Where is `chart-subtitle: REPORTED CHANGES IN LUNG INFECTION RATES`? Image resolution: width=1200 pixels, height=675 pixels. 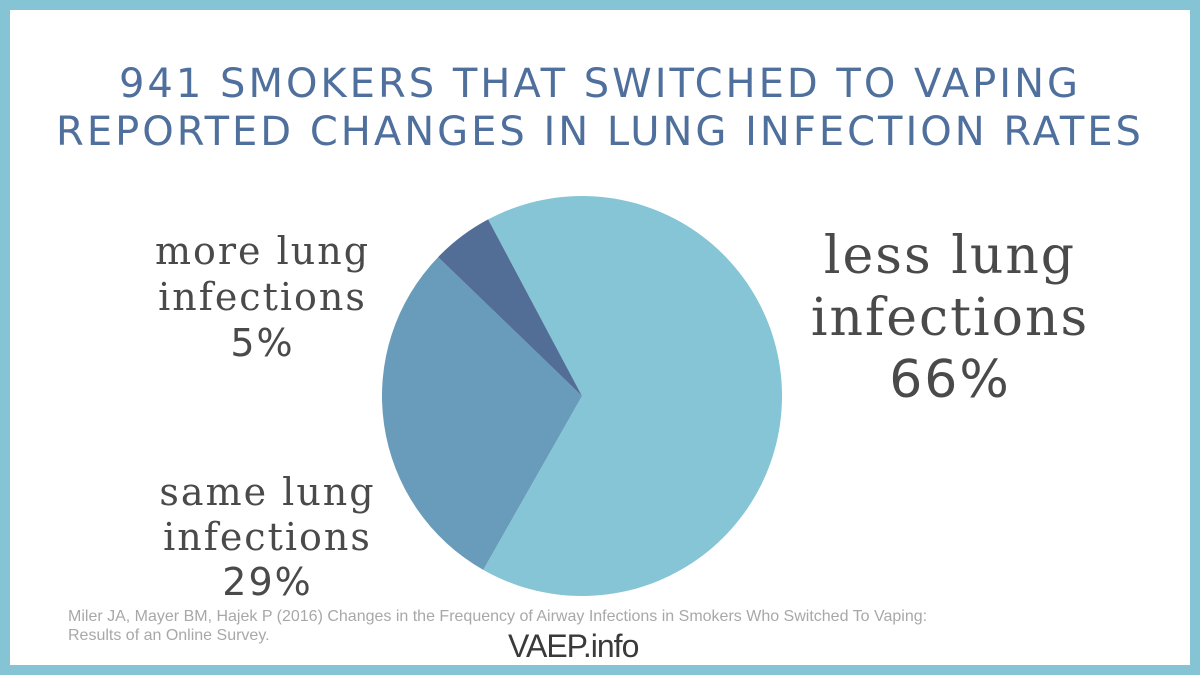
chart-subtitle: REPORTED CHANGES IN LUNG INFECTION RATES is located at coordinates (600, 132).